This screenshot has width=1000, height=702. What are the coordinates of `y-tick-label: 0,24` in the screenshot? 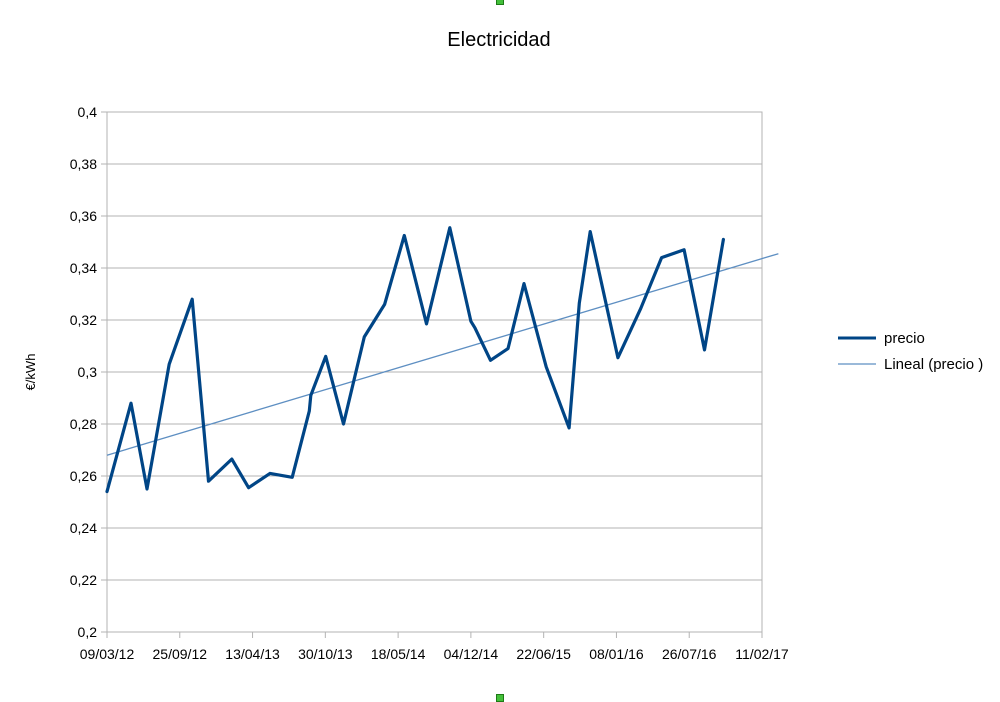 It's located at (83, 528).